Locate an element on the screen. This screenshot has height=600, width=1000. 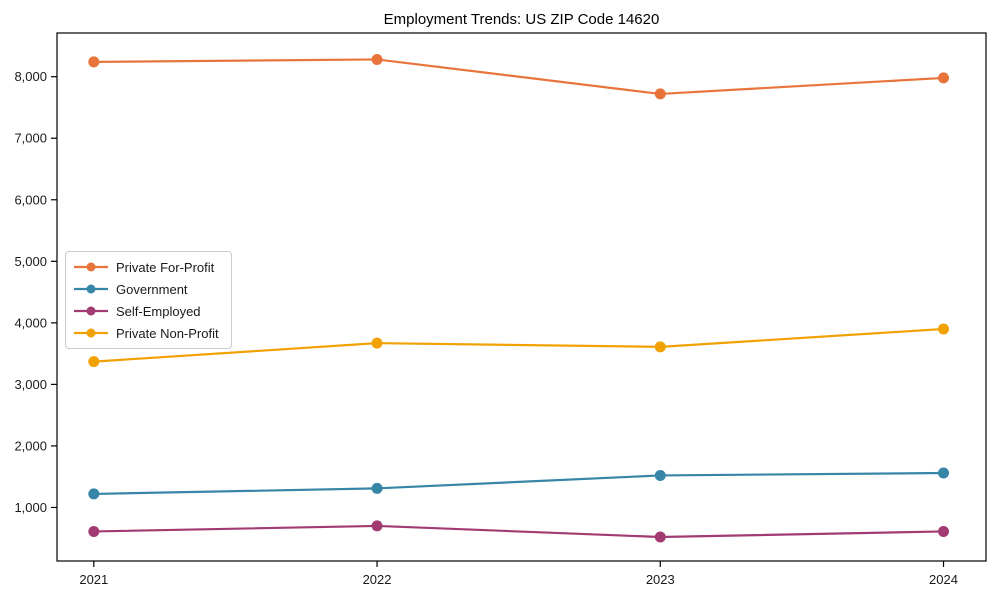
y-tick-label: 4,000 is located at coordinates (30, 322).